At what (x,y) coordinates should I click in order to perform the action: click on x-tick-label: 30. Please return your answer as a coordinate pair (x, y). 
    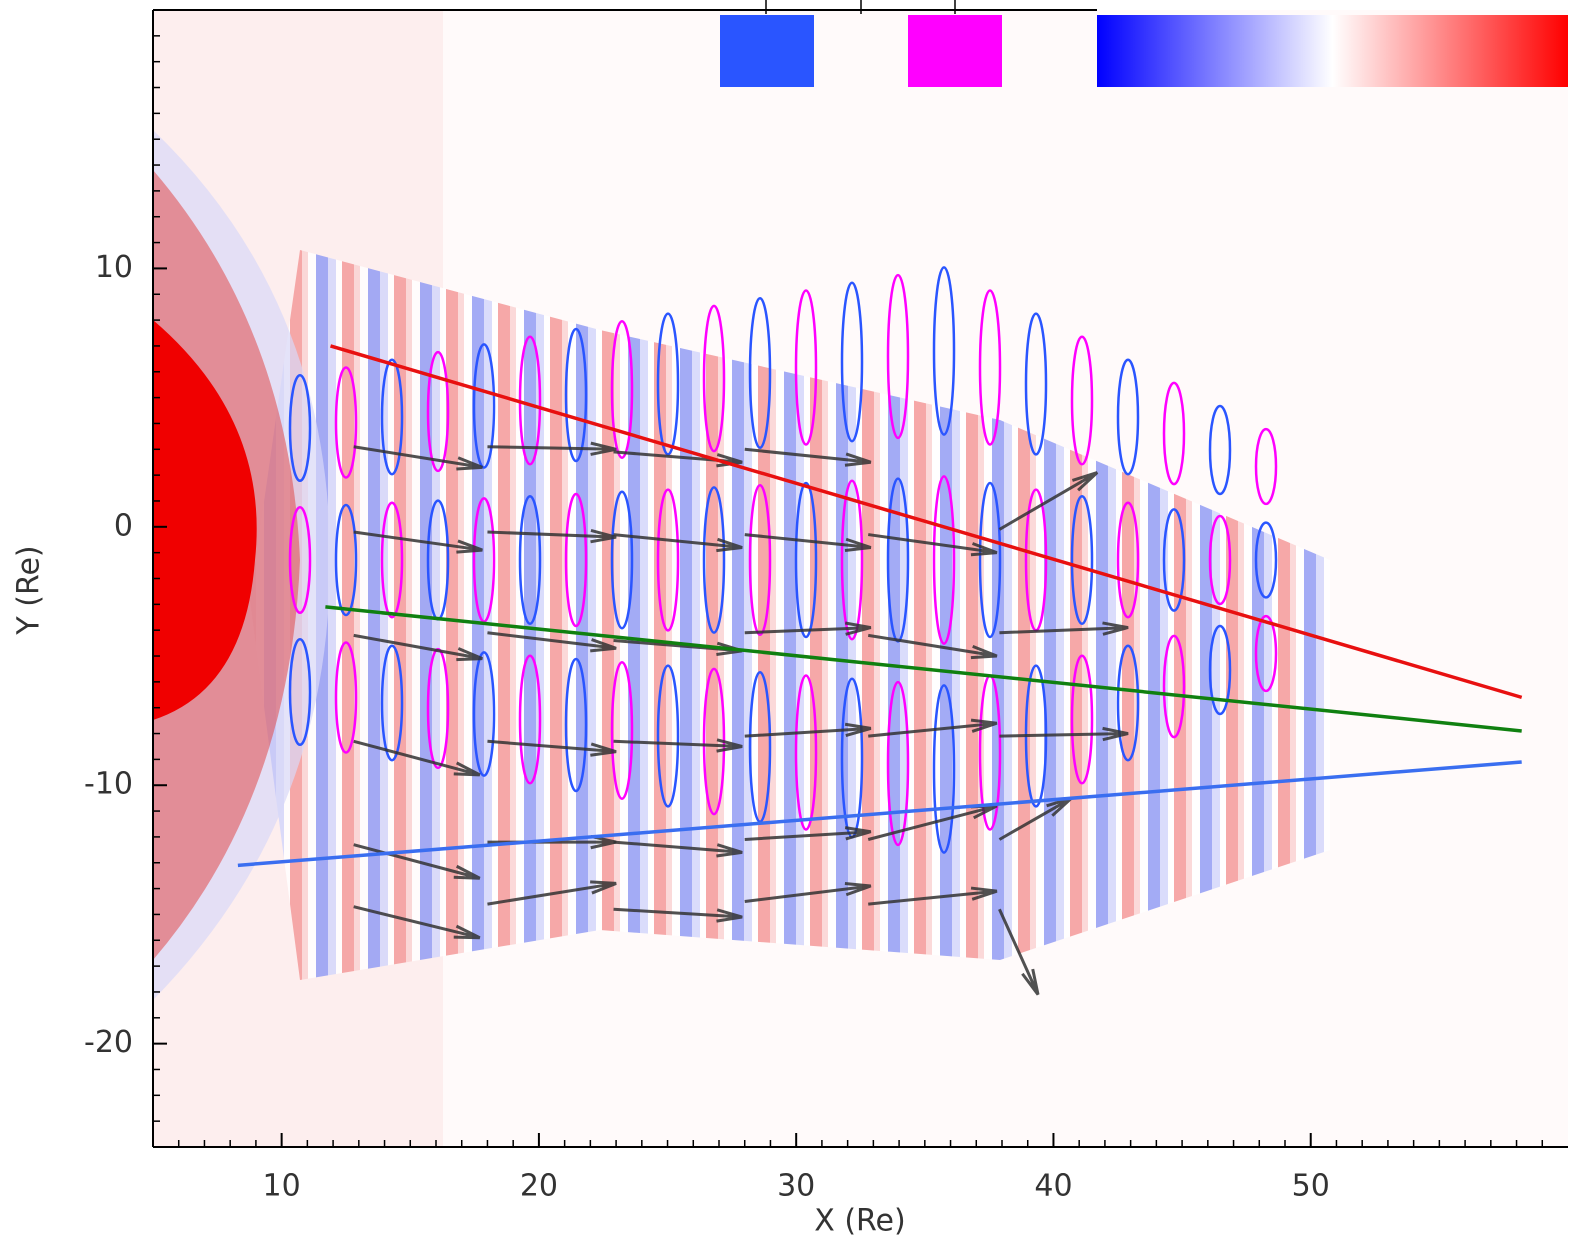
    Looking at the image, I should click on (796, 1186).